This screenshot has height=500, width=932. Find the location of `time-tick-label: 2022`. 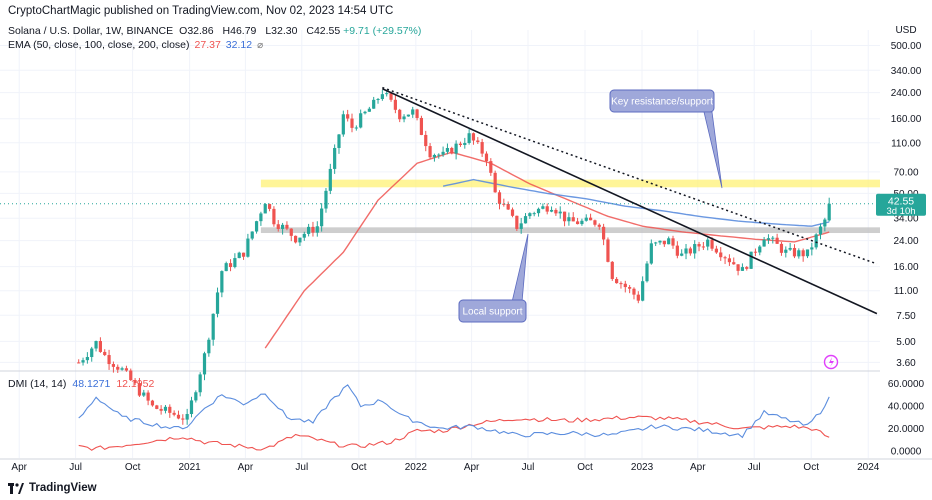

time-tick-label: 2022 is located at coordinates (416, 467).